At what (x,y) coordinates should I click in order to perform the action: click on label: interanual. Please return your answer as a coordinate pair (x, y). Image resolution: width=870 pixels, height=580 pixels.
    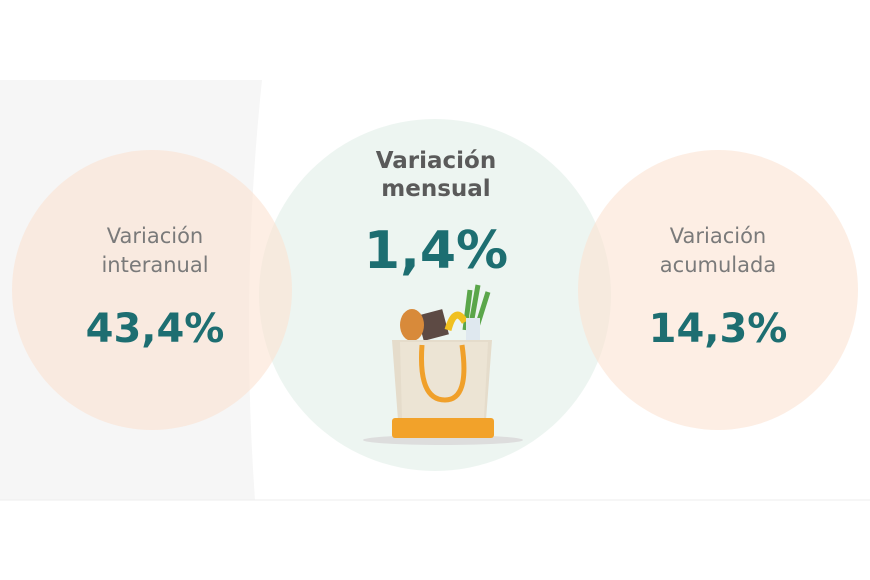
    Looking at the image, I should click on (154, 265).